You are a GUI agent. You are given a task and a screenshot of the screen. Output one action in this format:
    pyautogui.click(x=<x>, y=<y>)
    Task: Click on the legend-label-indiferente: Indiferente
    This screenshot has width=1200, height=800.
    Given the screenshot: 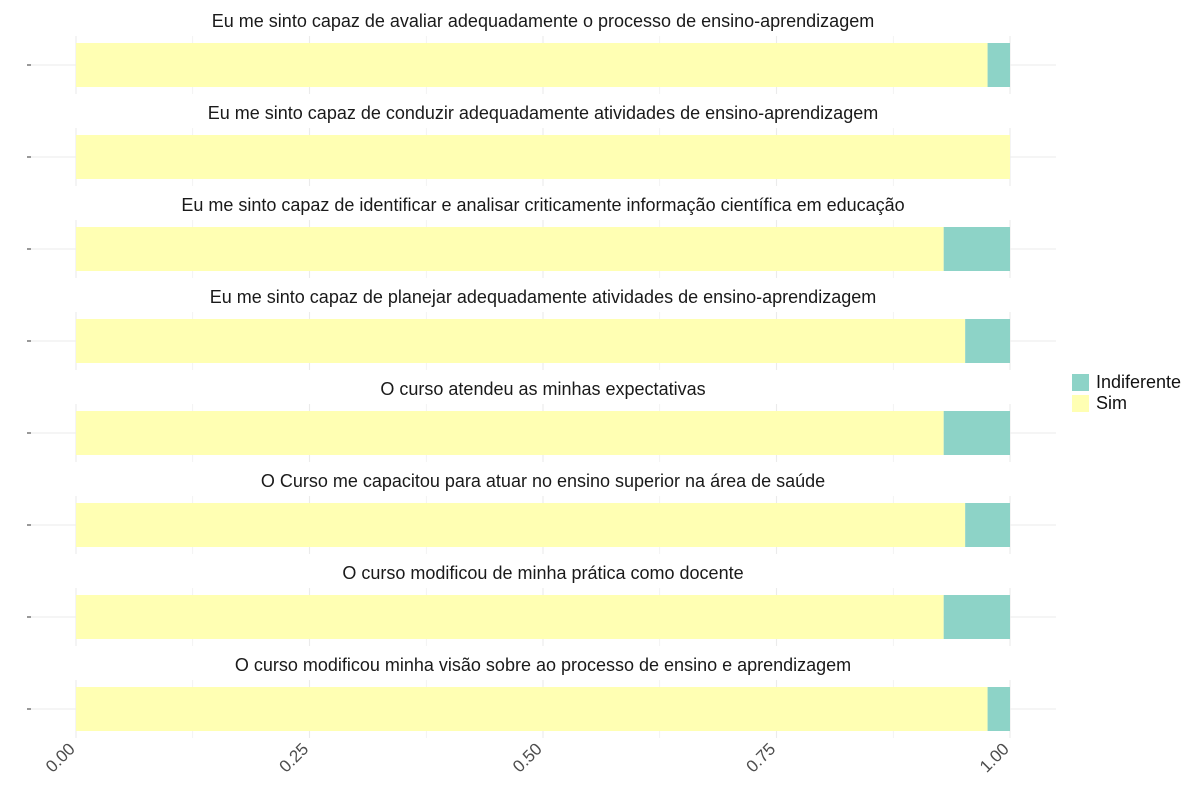 What is the action you would take?
    pyautogui.click(x=1139, y=382)
    